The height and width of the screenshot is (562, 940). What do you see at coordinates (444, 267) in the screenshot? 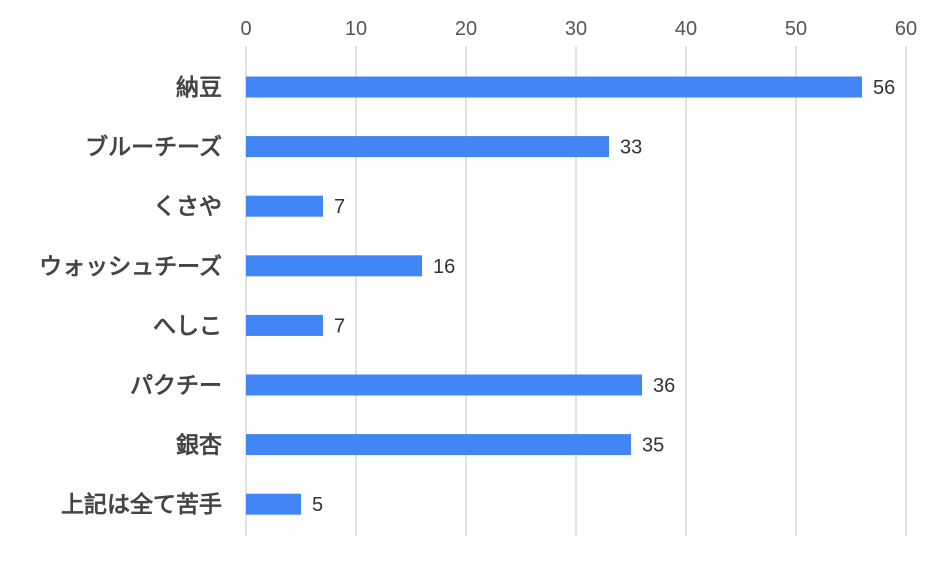
I see `data-label: 16` at bounding box center [444, 267].